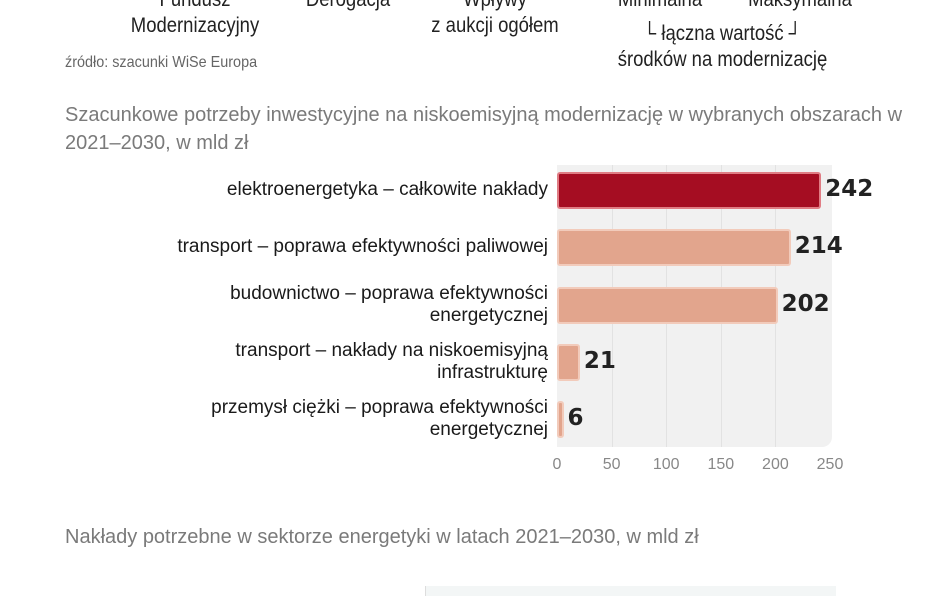  I want to click on label-wplywy: Wpływy z aukcji ogółem, so click(495, 18).